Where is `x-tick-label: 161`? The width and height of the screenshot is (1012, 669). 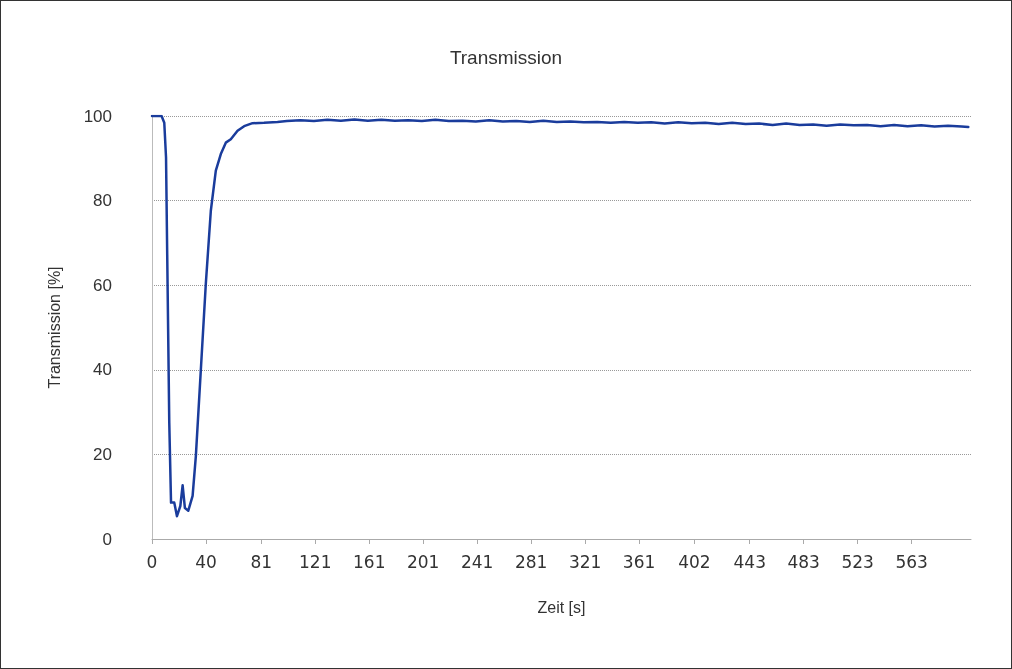
x-tick-label: 161 is located at coordinates (369, 561).